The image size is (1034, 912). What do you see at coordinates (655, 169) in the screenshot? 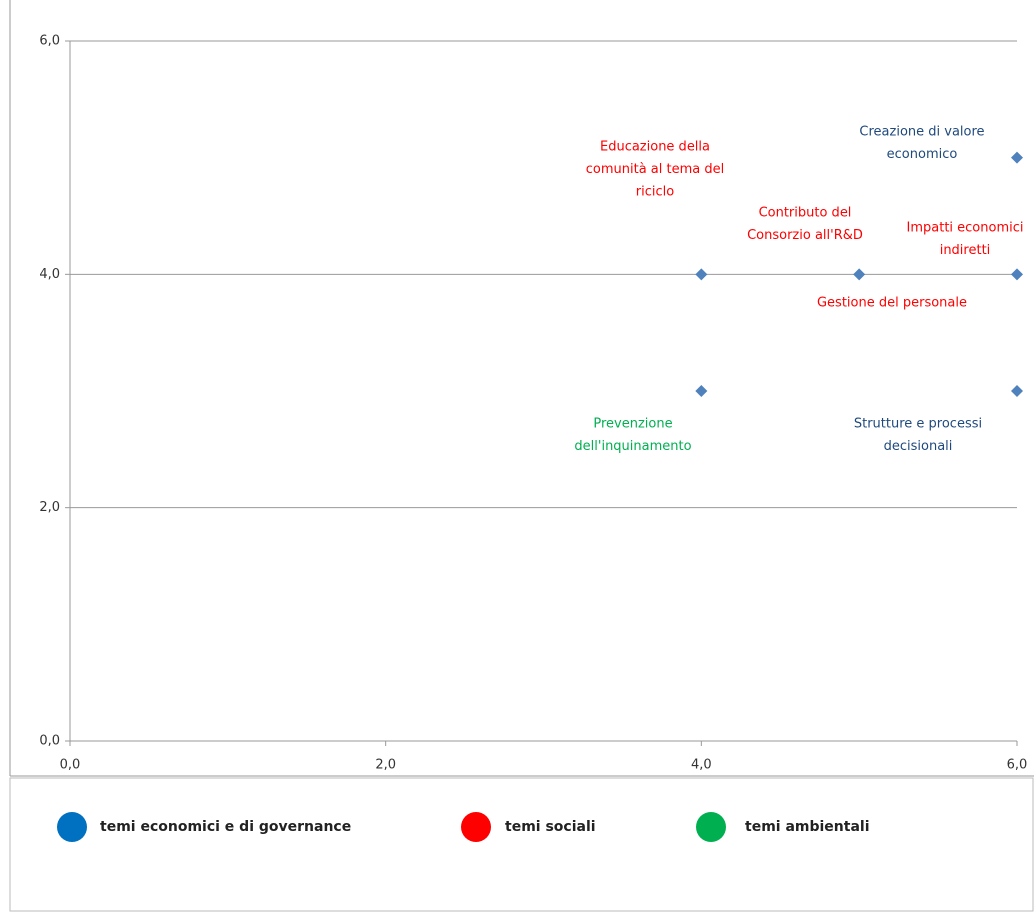
I see `annotation: comunità al tema del` at bounding box center [655, 169].